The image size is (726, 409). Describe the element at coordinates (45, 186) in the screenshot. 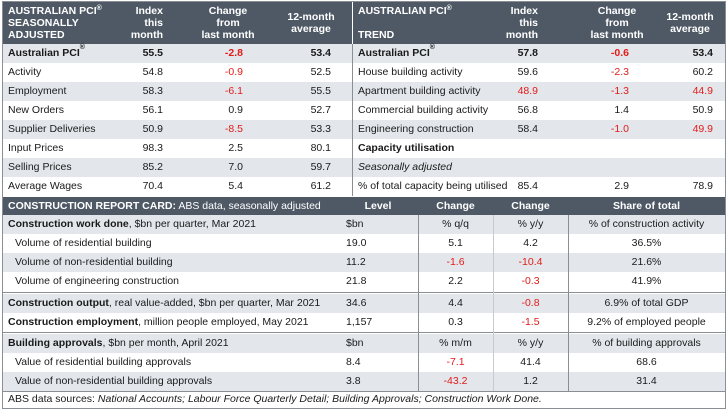

I see `row-label: Average Wages` at that location.